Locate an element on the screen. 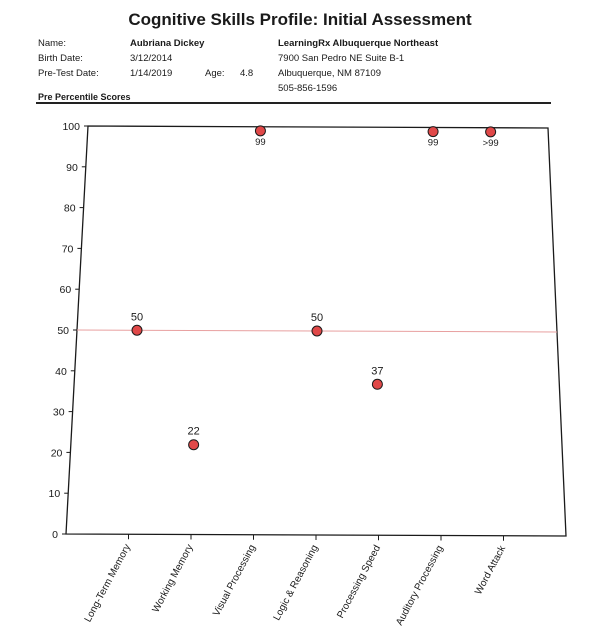 The image size is (600, 639). x-category-label: Visual Processing is located at coordinates (234, 580).